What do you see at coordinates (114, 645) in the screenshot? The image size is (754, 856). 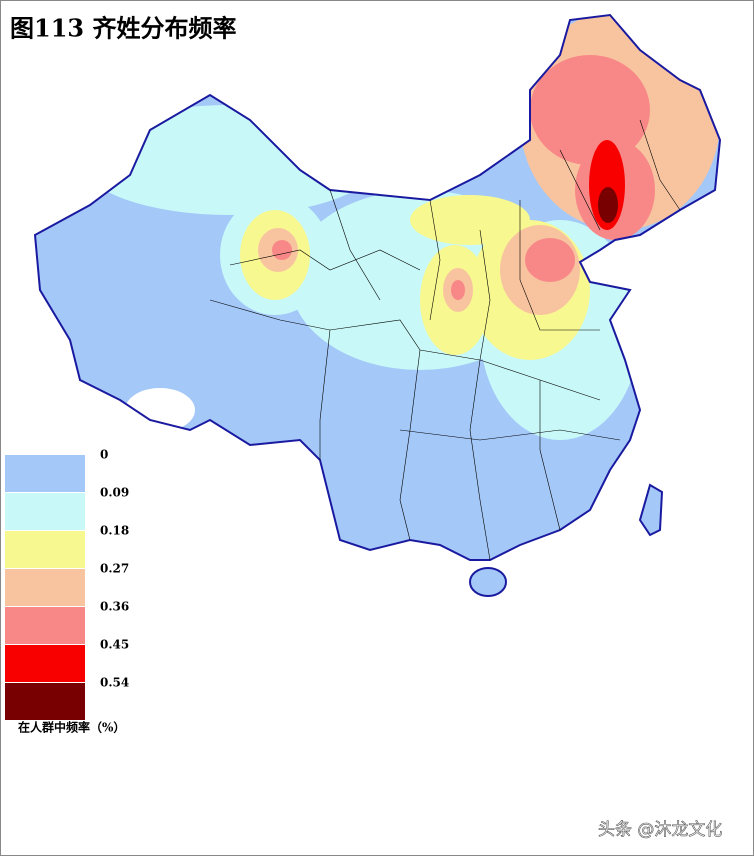 I see `legend-label: 0.45` at bounding box center [114, 645].